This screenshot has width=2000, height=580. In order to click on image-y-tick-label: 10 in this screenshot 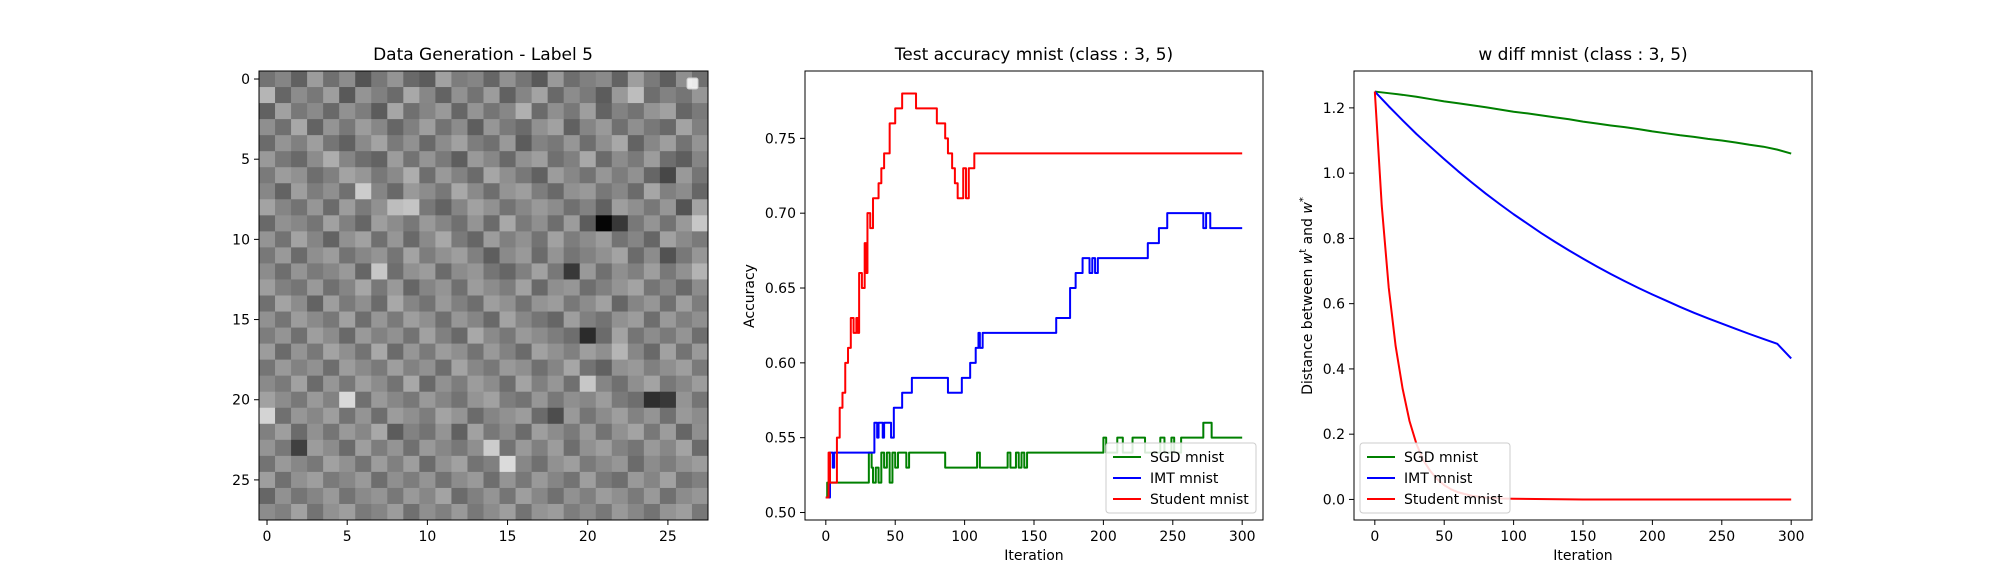, I will do `click(241, 240)`.